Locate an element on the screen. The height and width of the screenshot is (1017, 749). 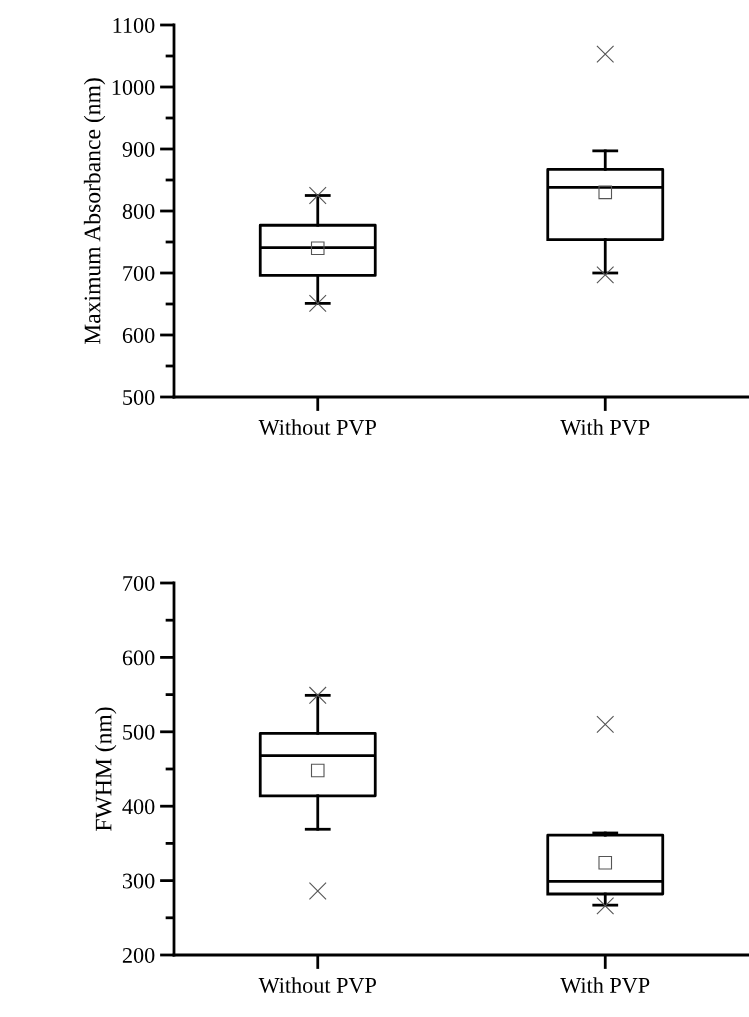
y-tick-label: 200 is located at coordinates (138, 955).